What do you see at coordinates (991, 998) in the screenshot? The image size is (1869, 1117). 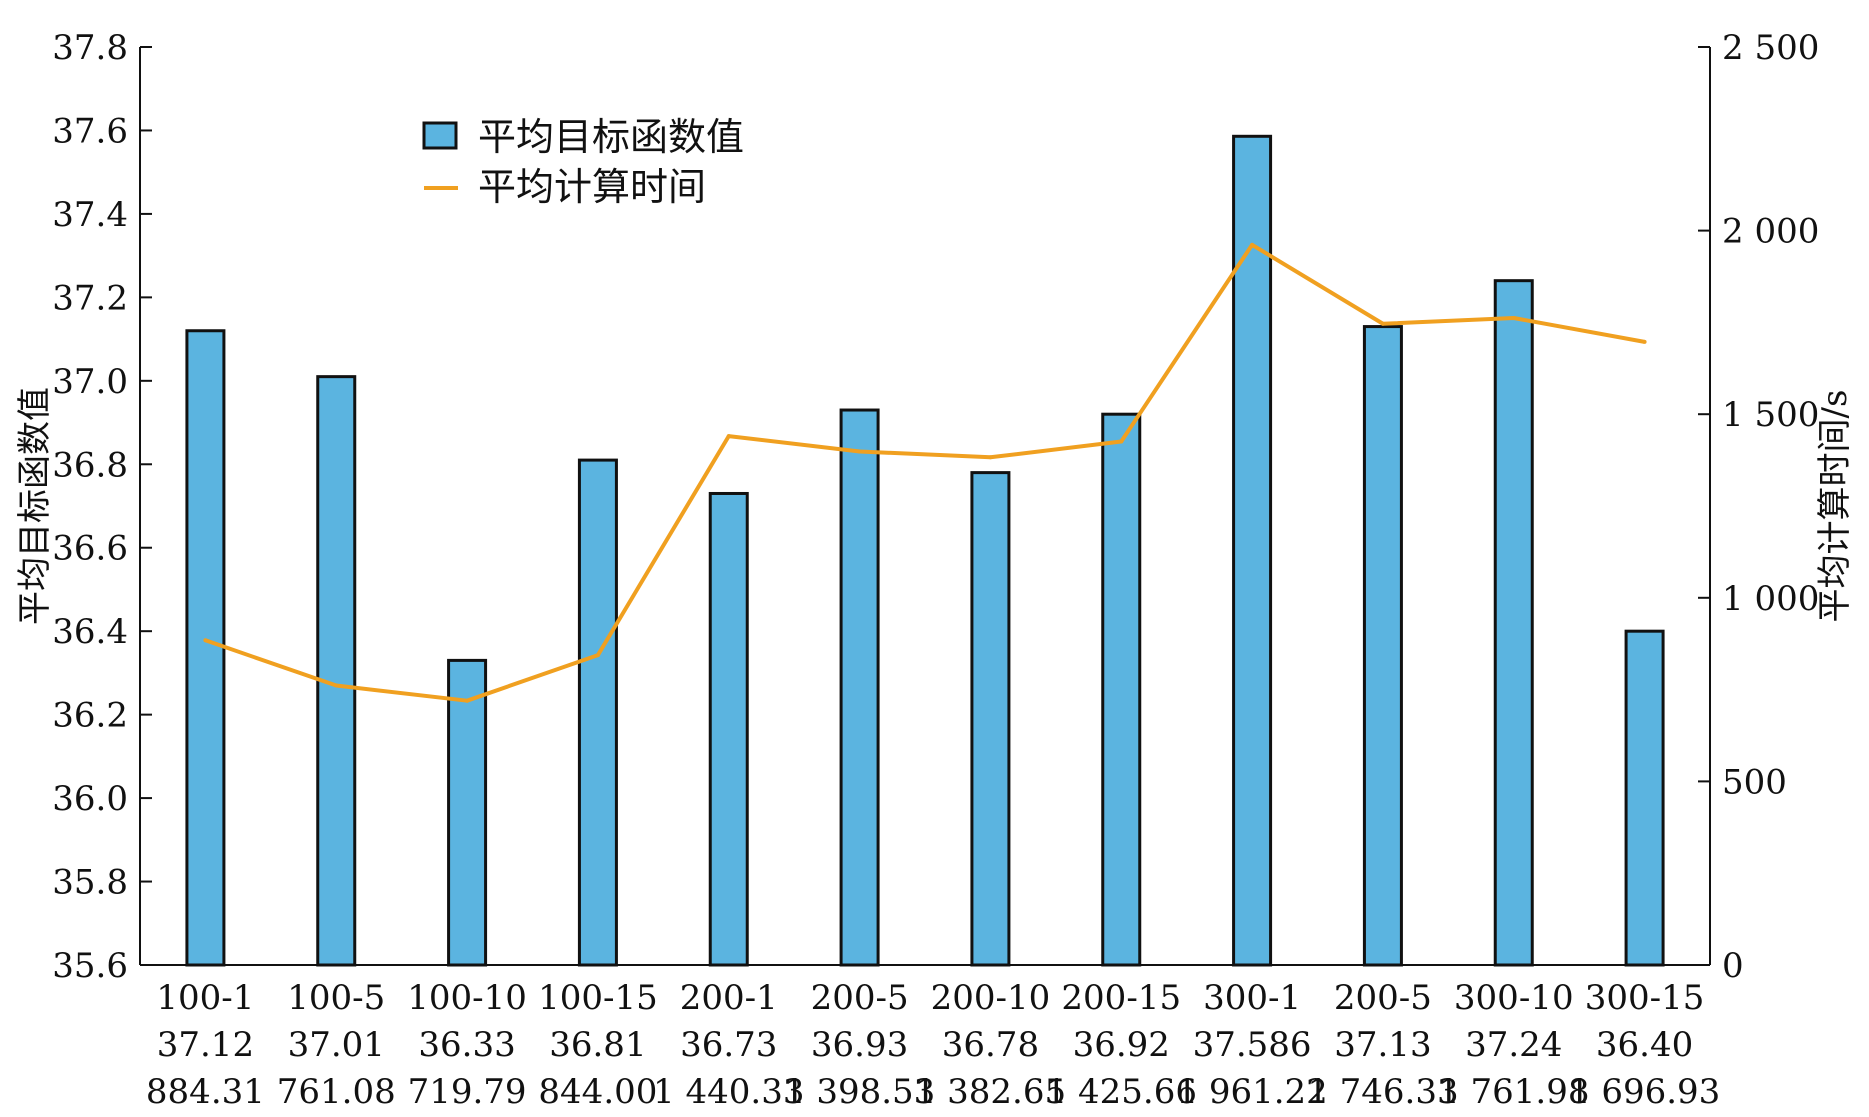 I see `category-label: 200-10` at bounding box center [991, 998].